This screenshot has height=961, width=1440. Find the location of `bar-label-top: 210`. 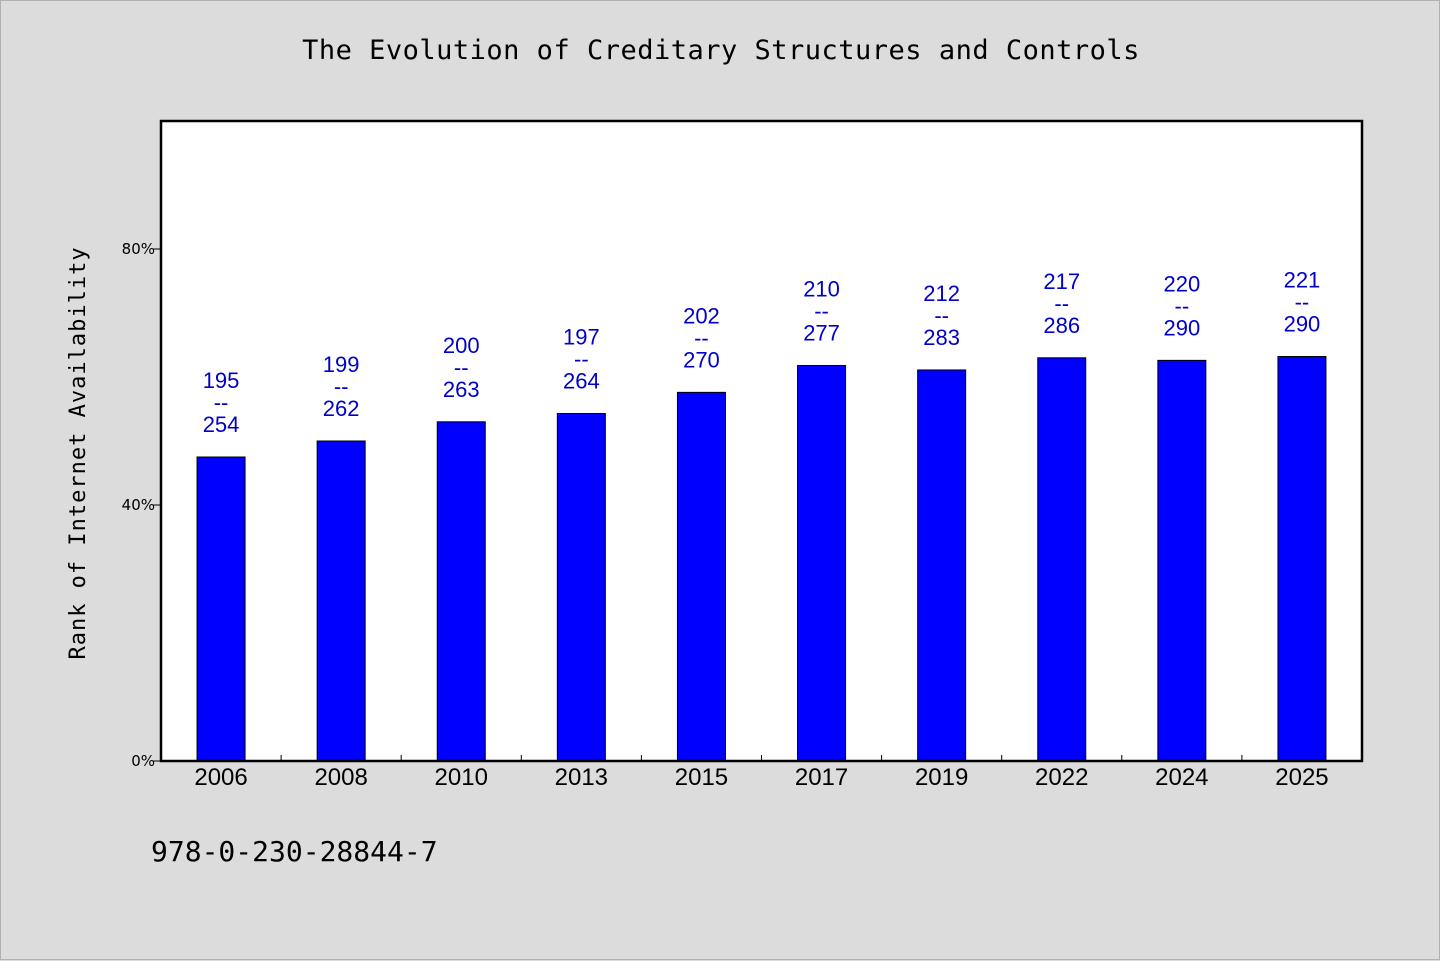

bar-label-top: 210 is located at coordinates (821, 288).